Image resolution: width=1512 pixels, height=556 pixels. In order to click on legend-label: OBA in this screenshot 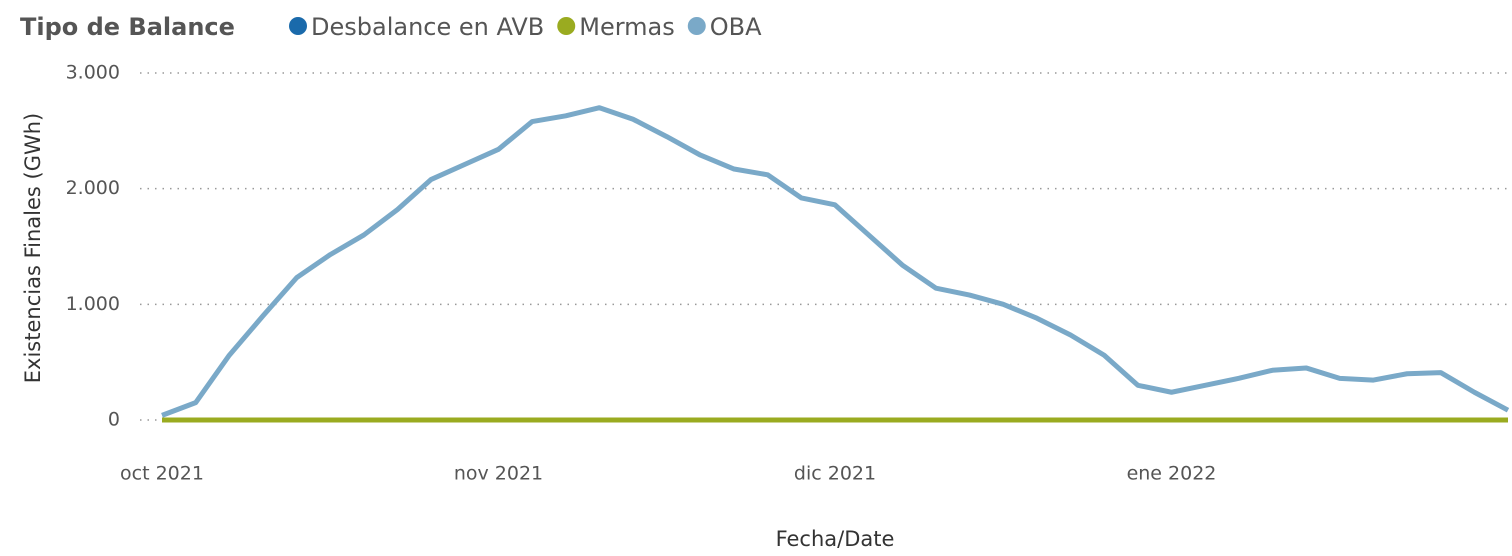, I will do `click(736, 27)`.